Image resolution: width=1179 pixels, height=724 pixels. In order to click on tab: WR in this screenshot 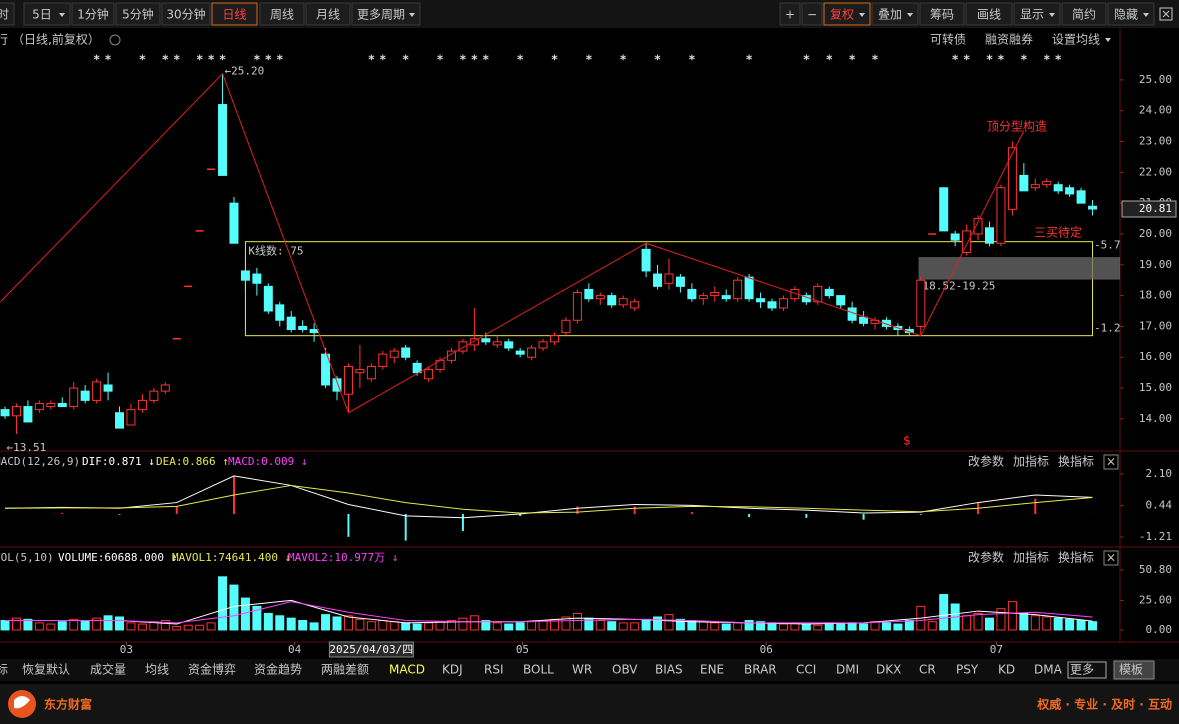, I will do `click(582, 670)`.